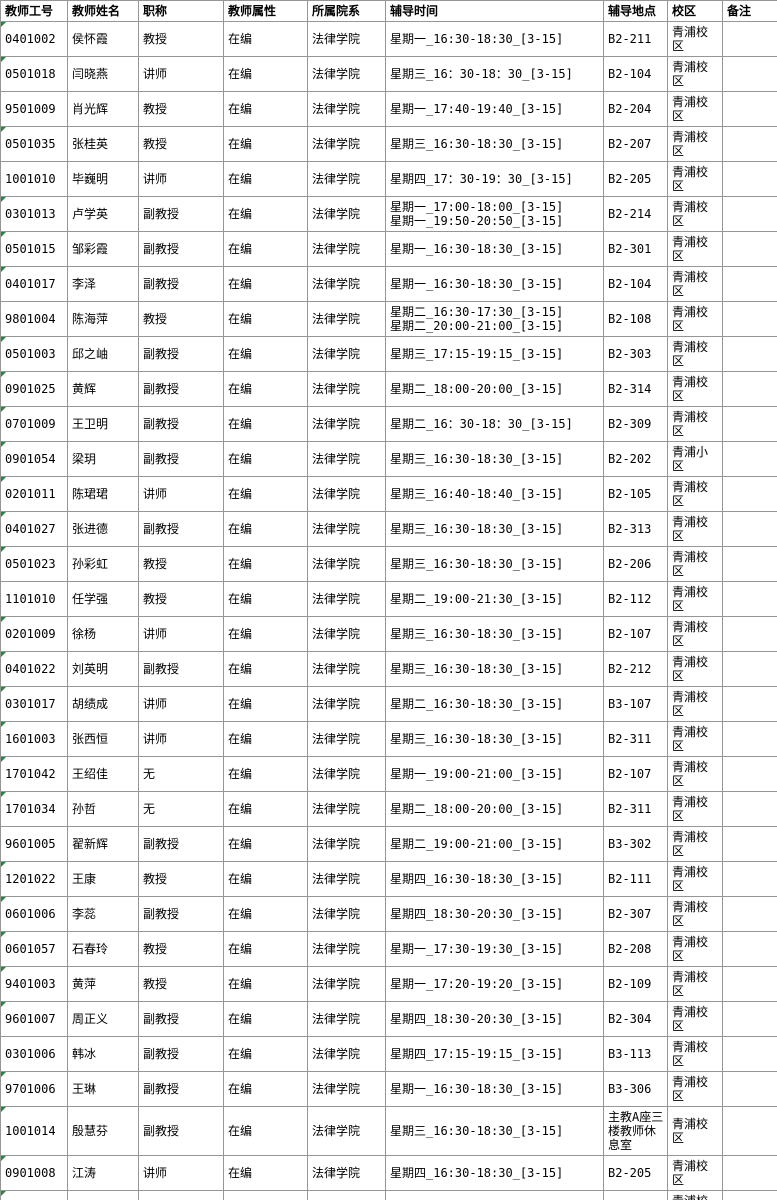  What do you see at coordinates (30, 599) in the screenshot?
I see `teacher-id-value: 1101010` at bounding box center [30, 599].